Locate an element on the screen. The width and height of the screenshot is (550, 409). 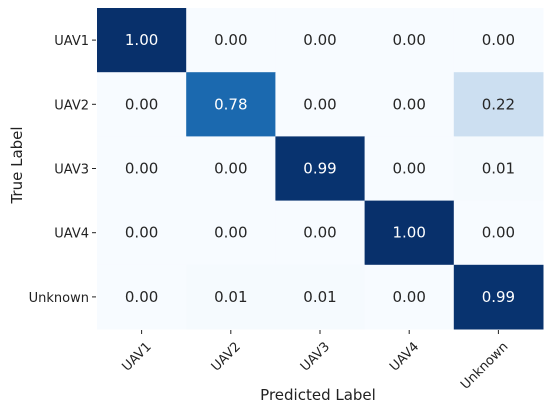
cell-value-label-r1-c0: 0.00 is located at coordinates (141, 104).